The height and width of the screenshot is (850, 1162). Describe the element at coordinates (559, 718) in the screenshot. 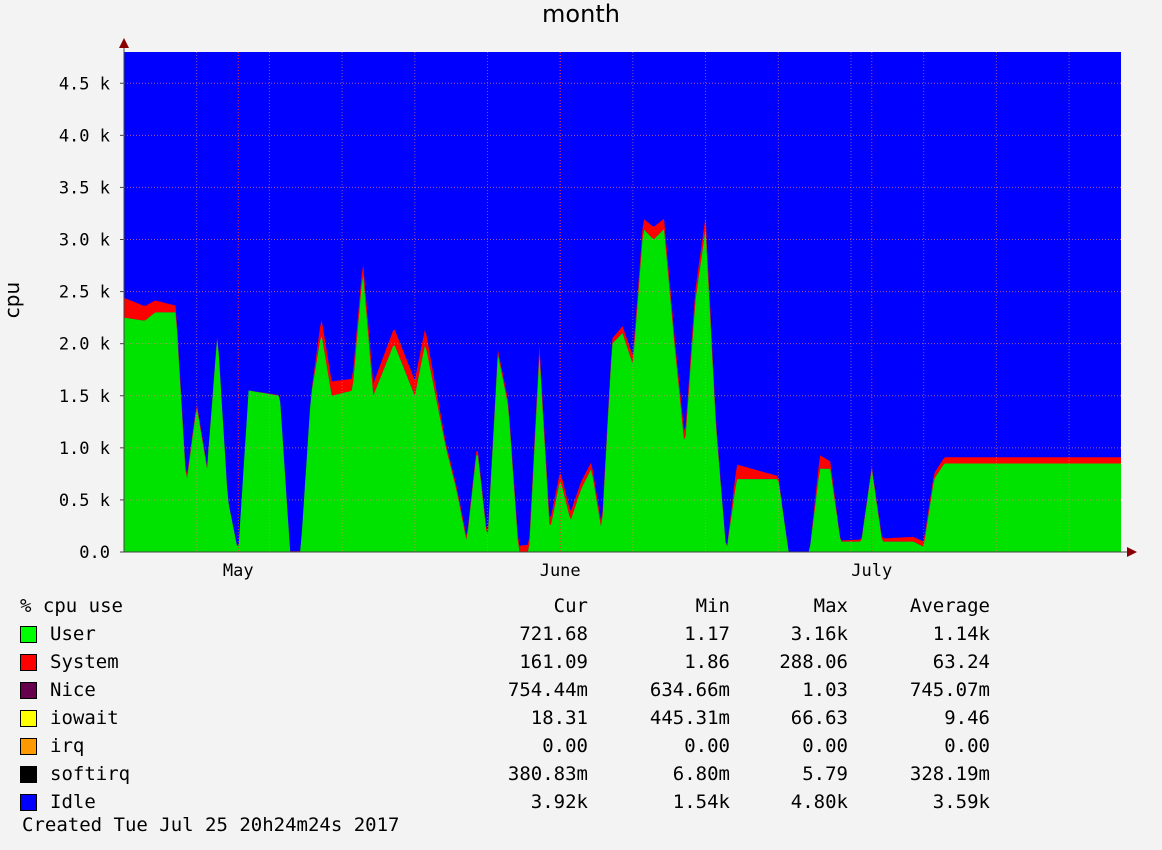

I see `legend-cur: 18.31` at that location.